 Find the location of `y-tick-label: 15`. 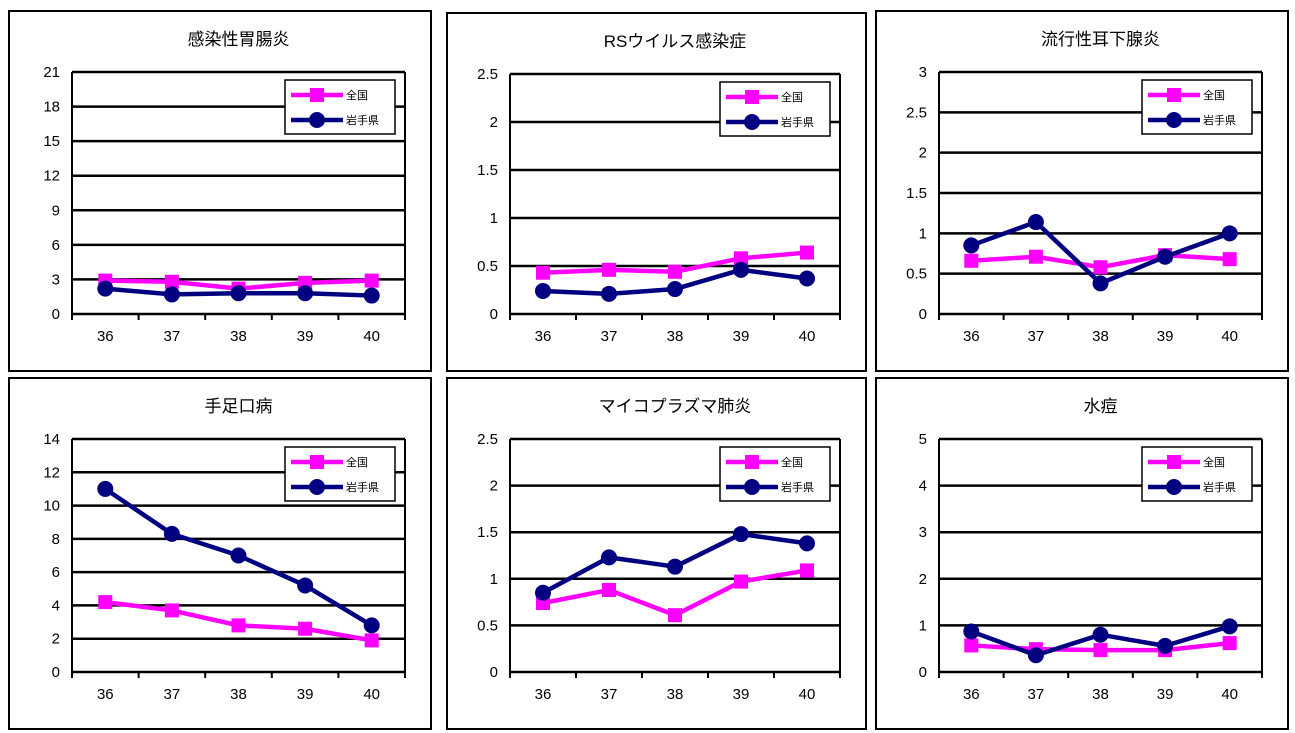

y-tick-label: 15 is located at coordinates (51, 141).